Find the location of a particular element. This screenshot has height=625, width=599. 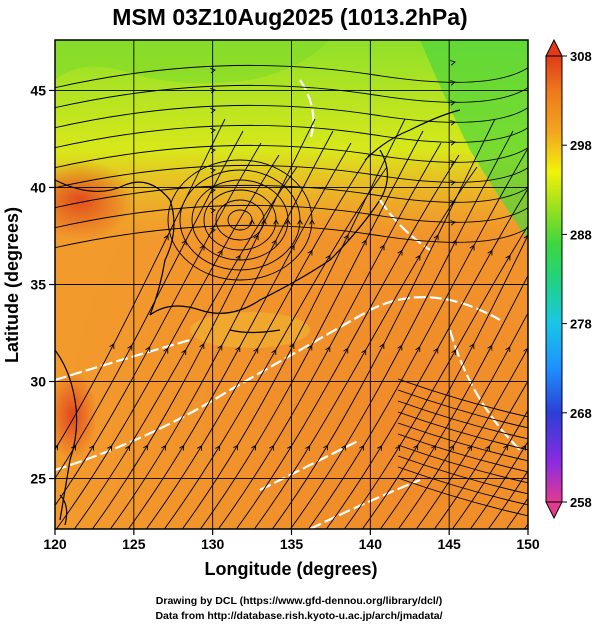

colorbar-max-arrow is located at coordinates (554, 47).